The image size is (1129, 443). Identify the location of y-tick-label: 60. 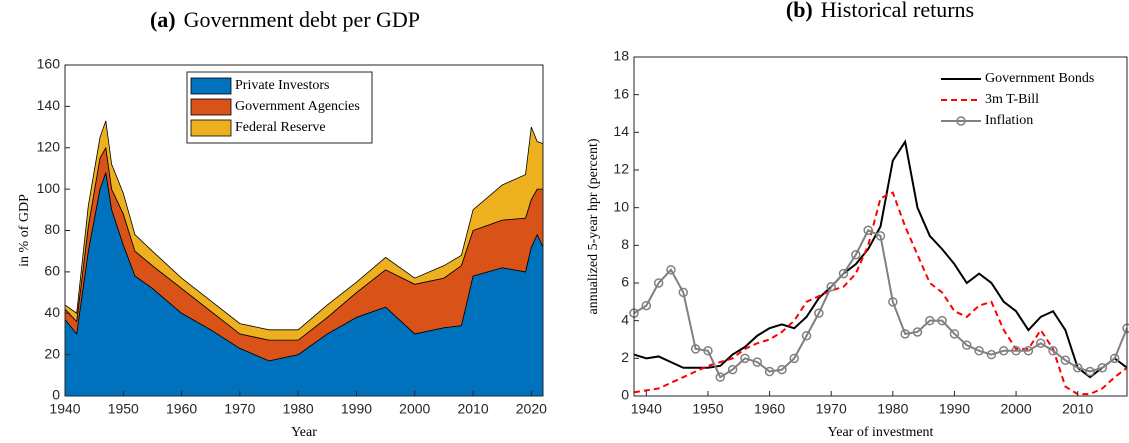
(52, 271).